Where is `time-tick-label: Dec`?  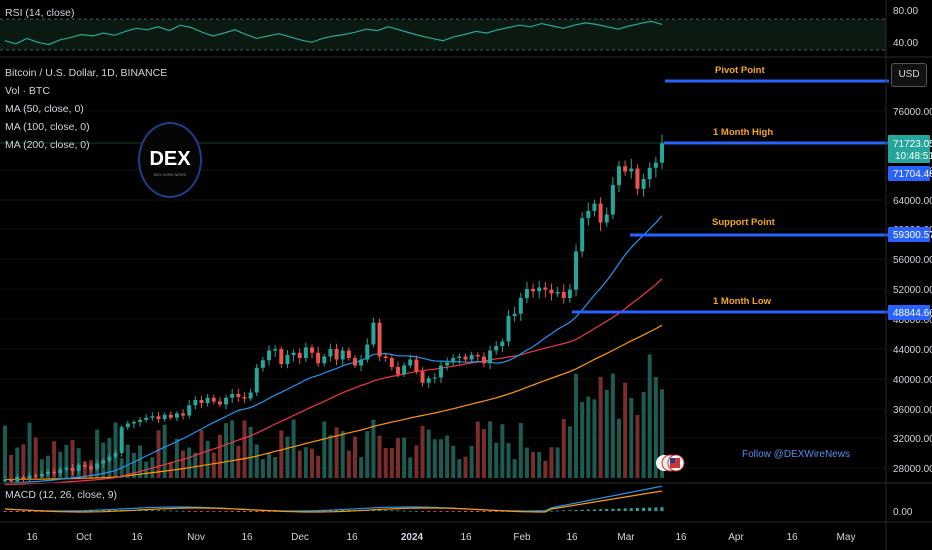
time-tick-label: Dec is located at coordinates (300, 537).